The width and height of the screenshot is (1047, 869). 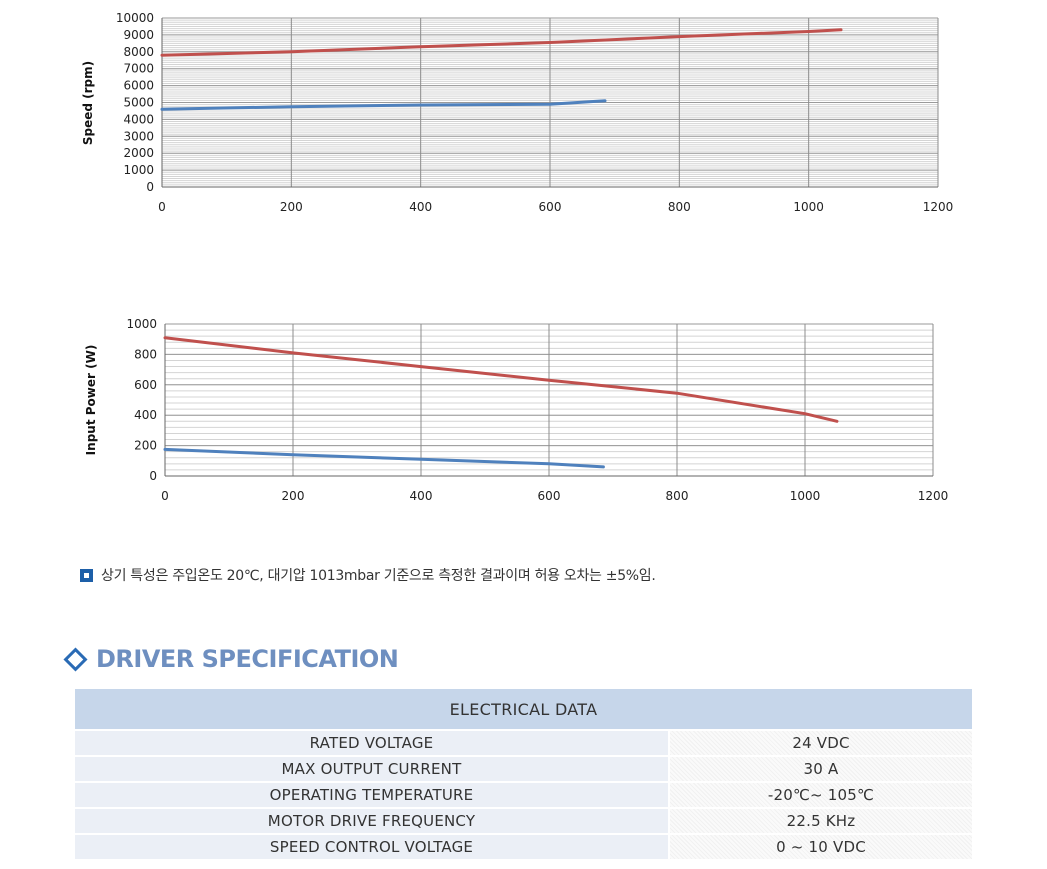 What do you see at coordinates (138, 136) in the screenshot?
I see `y-tick-label: 3000` at bounding box center [138, 136].